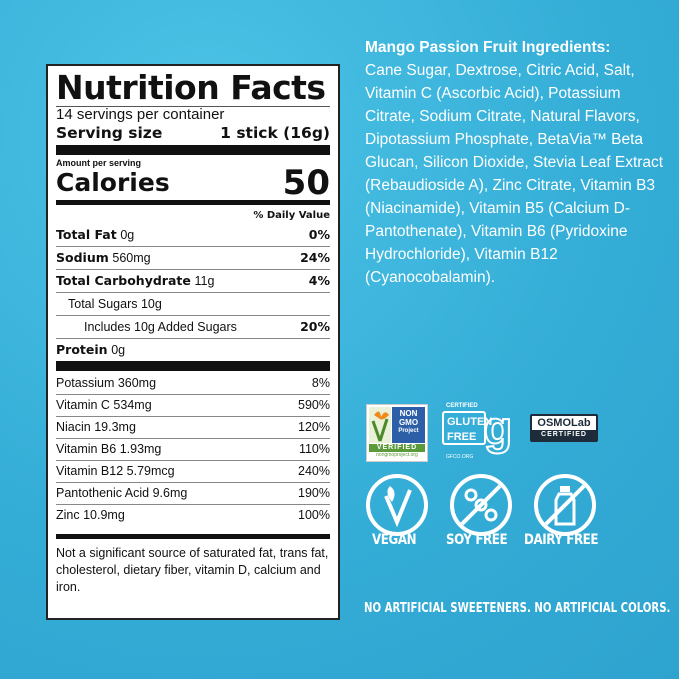 The height and width of the screenshot is (679, 679). What do you see at coordinates (193, 427) in the screenshot?
I see `micronutrient-row: Niacin 19.3mg 120%` at bounding box center [193, 427].